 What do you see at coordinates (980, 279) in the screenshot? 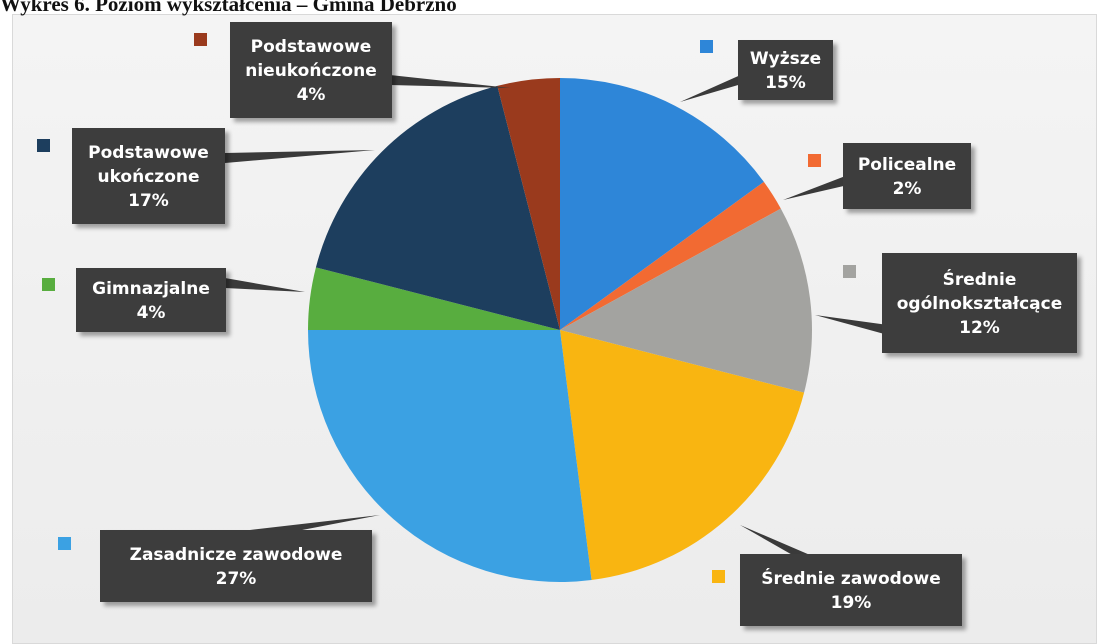
I see `data-label-text: Średnie` at bounding box center [980, 279].